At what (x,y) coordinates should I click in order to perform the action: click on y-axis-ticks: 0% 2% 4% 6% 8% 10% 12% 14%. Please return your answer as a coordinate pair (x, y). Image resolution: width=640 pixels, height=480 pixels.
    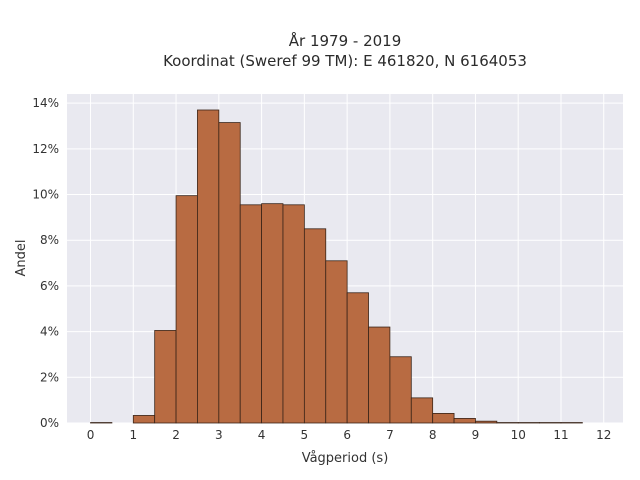
    Looking at the image, I should click on (45, 263).